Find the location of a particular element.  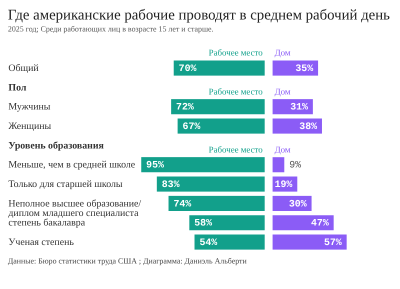

y-tick-label: Пол is located at coordinates (17, 88).